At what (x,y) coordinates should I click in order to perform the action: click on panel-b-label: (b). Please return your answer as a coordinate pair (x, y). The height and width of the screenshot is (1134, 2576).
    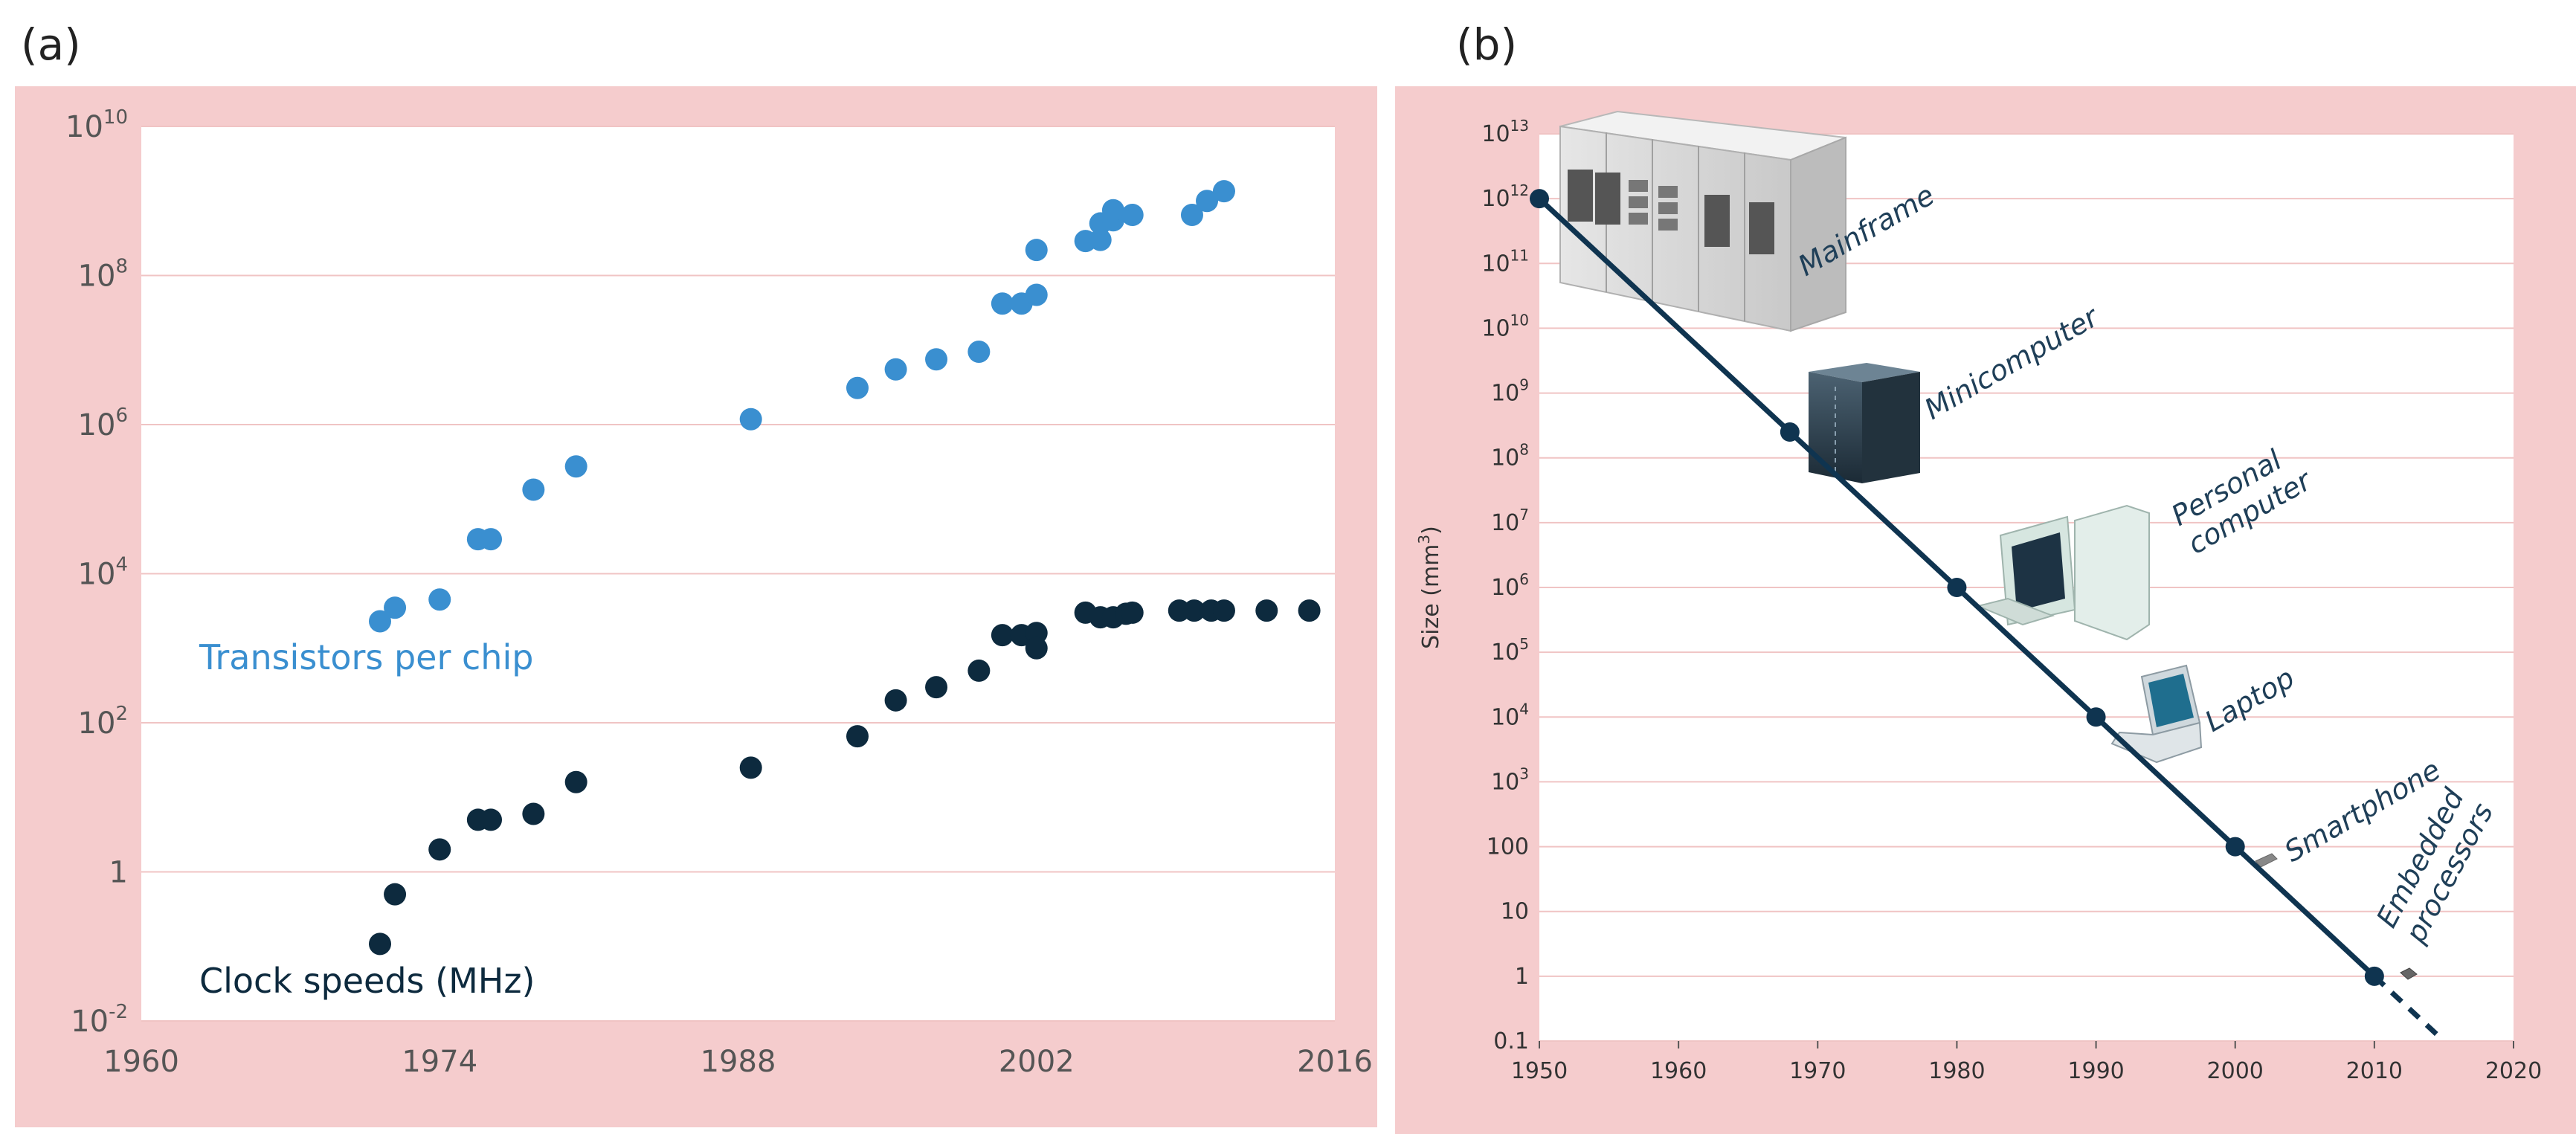
    Looking at the image, I should click on (1486, 44).